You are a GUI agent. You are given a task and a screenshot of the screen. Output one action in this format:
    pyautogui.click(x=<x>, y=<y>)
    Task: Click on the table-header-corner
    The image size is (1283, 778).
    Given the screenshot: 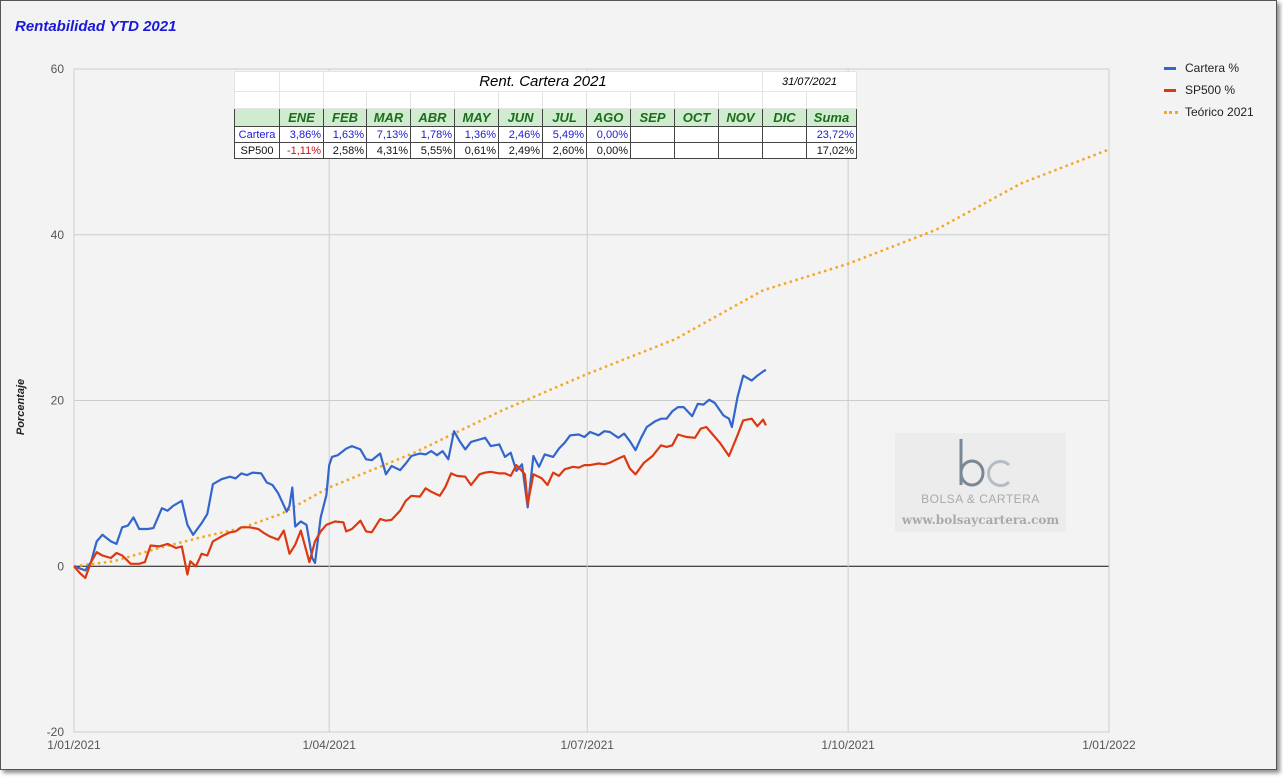 What is the action you would take?
    pyautogui.click(x=257, y=117)
    